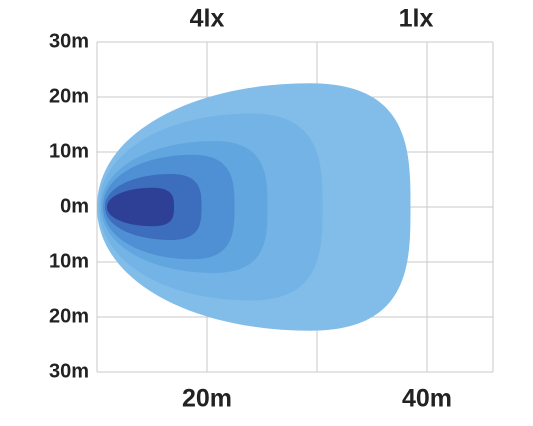 This screenshot has width=533, height=426. I want to click on isolux-contour, so click(140, 207).